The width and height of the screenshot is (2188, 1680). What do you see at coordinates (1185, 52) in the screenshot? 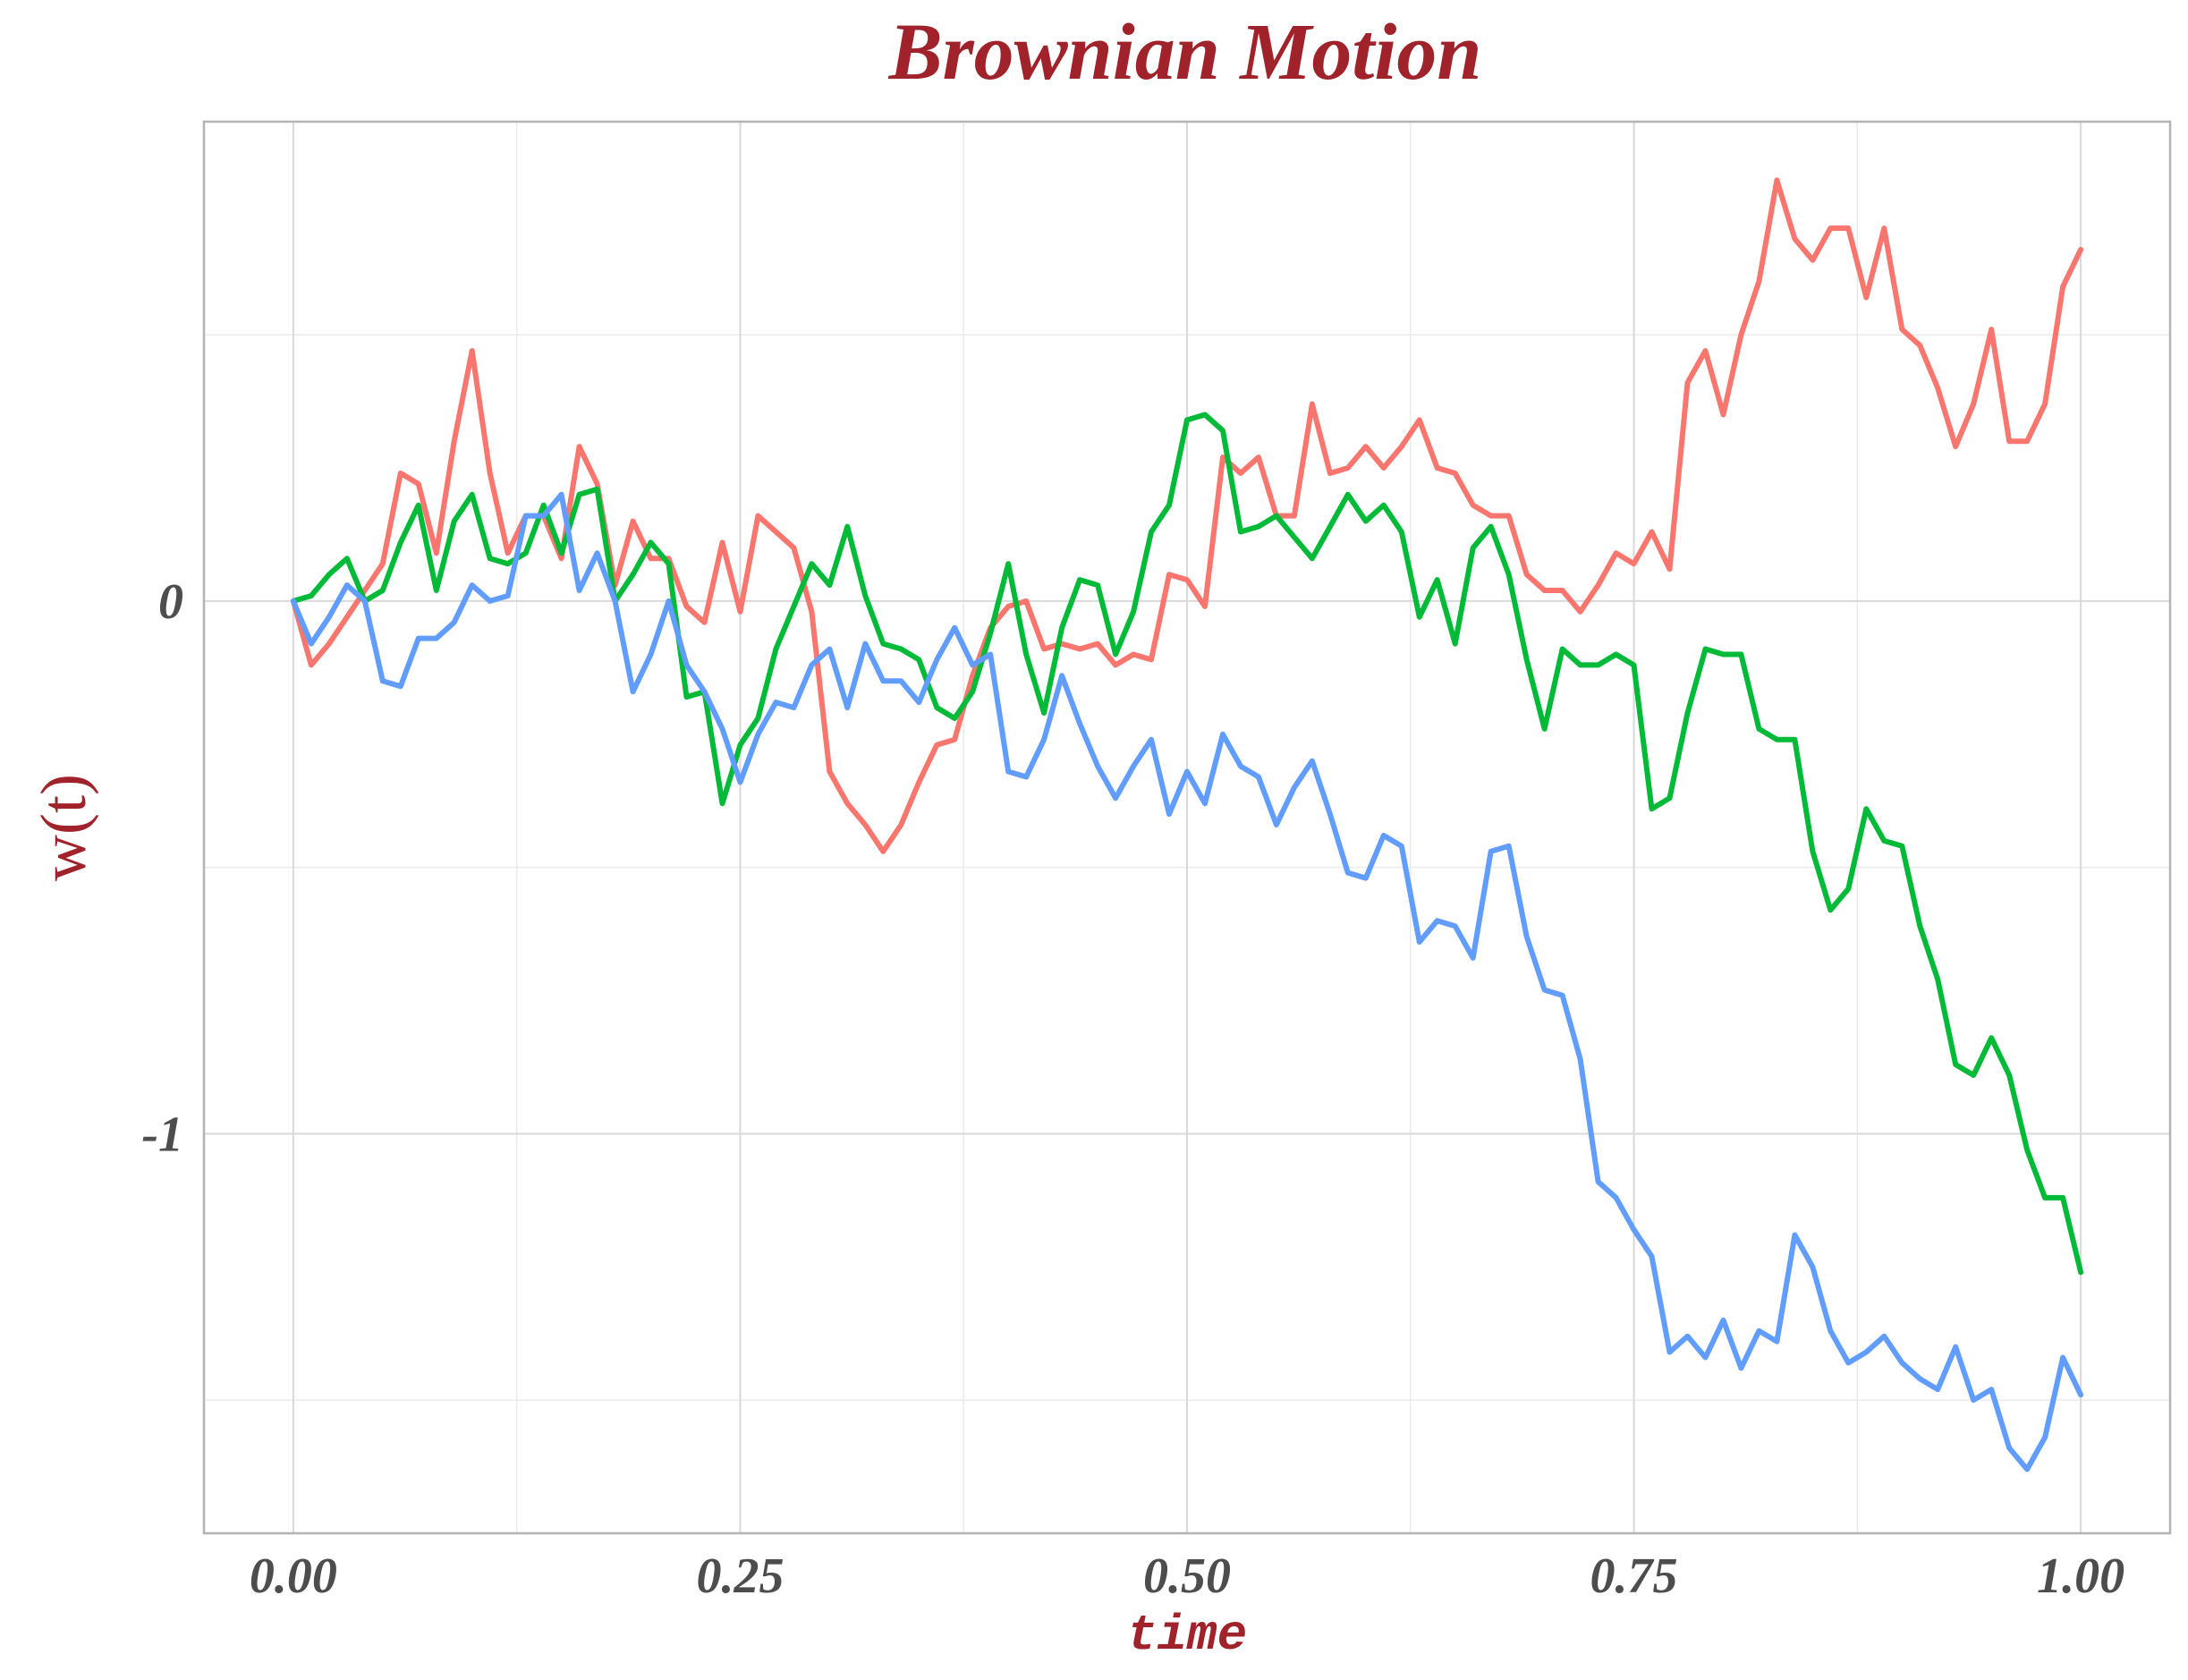
I see `chart-title: Brownian Motion` at bounding box center [1185, 52].